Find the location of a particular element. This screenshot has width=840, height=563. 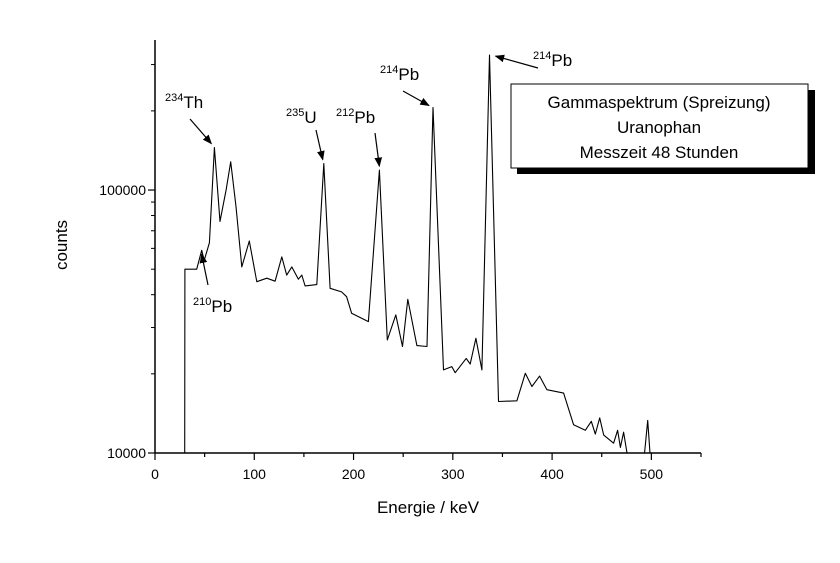

legend-line-duration: Messzeit 48 Stunden is located at coordinates (659, 152).